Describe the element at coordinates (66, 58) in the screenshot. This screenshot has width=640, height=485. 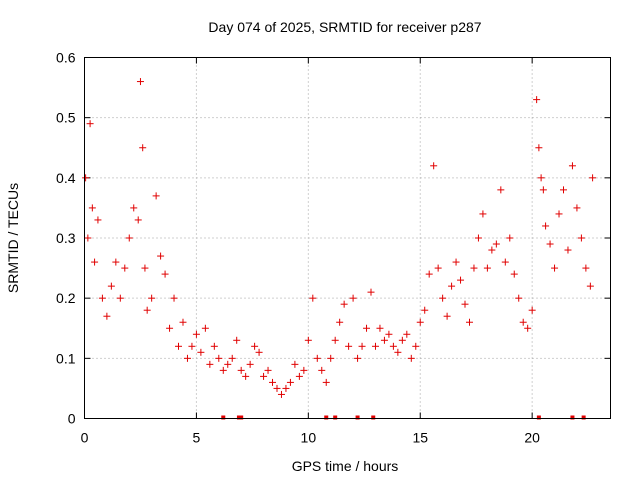
I see `y-tick-label: 0.6` at that location.